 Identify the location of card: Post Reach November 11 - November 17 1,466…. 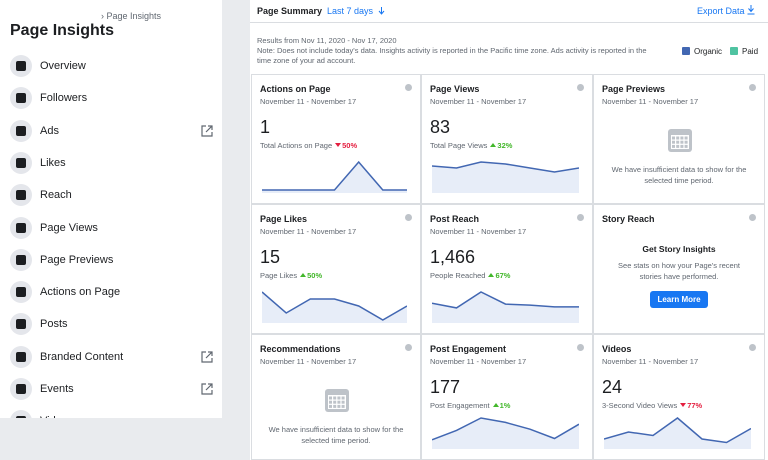
(507, 269).